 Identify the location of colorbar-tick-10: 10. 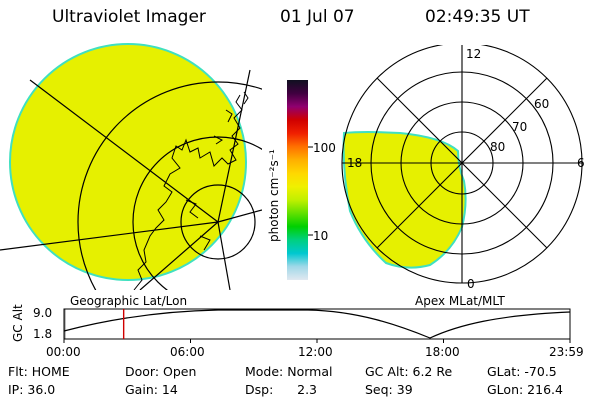
(321, 236).